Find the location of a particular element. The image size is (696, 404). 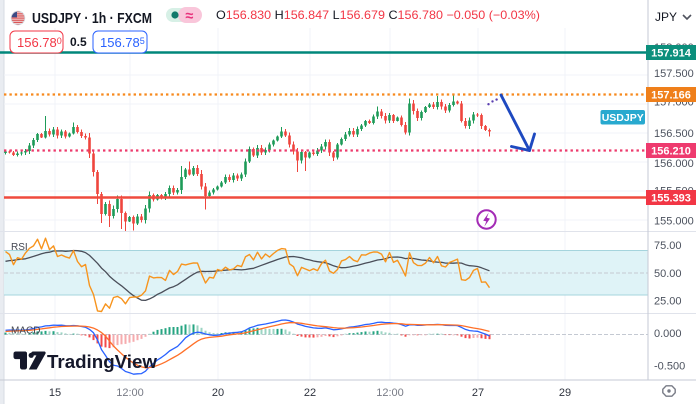

svg-text: 27 is located at coordinates (478, 393).